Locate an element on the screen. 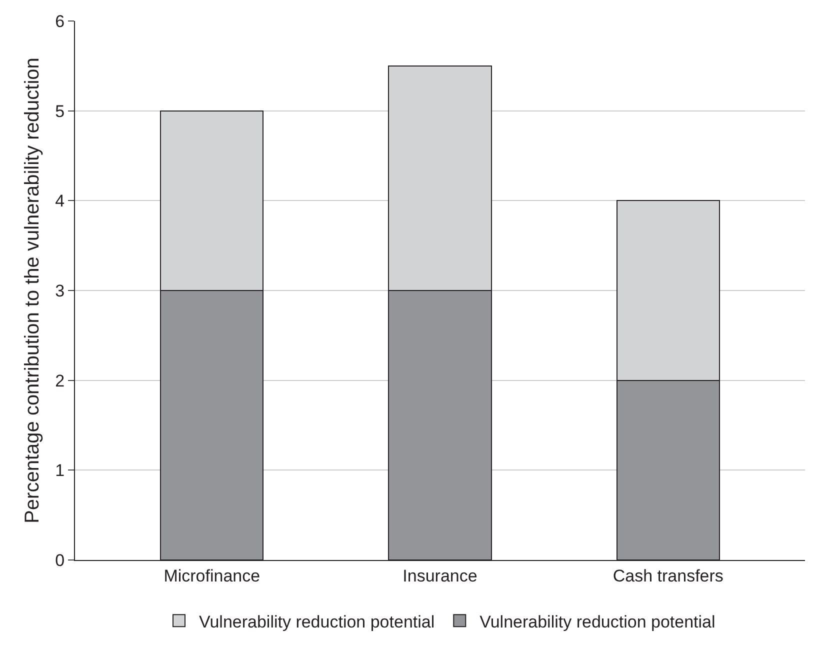 Image resolution: width=825 pixels, height=651 pixels. y-tick-label: 6 is located at coordinates (60, 21).